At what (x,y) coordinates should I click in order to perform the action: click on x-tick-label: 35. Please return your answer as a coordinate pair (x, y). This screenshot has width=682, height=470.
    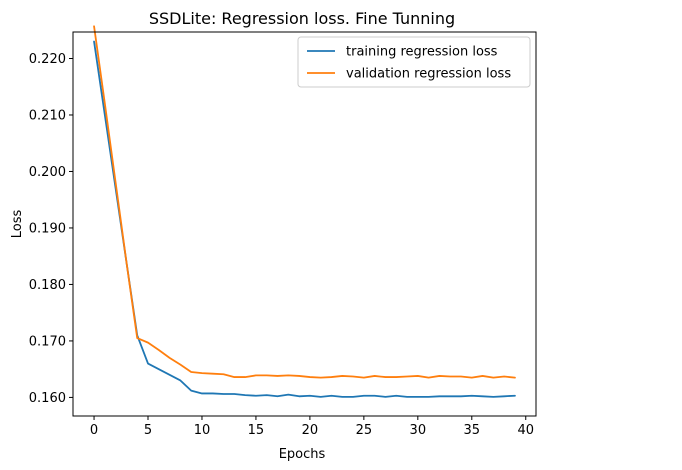
    Looking at the image, I should click on (472, 430).